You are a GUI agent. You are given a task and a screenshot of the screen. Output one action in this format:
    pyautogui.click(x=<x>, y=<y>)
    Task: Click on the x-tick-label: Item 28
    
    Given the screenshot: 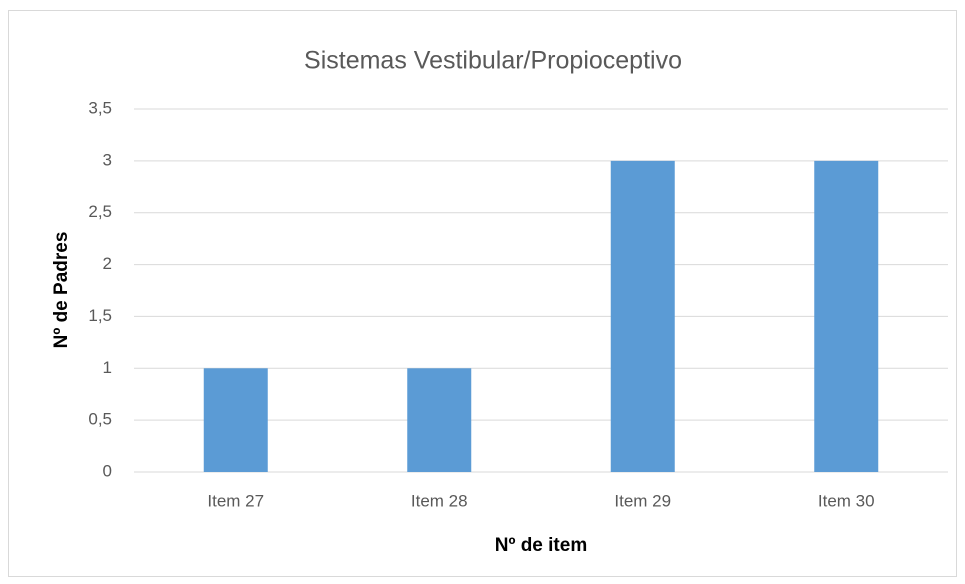 What is the action you would take?
    pyautogui.click(x=439, y=500)
    